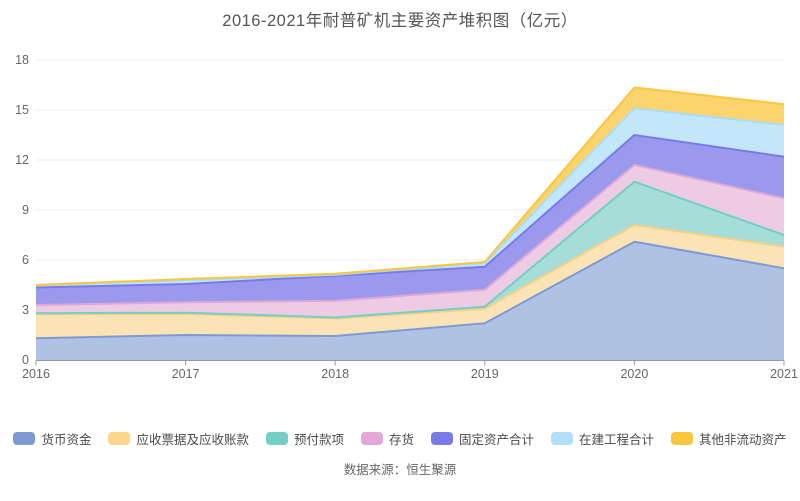 The height and width of the screenshot is (501, 800). What do you see at coordinates (497, 440) in the screenshot?
I see `legend-label: 固定资产合计` at bounding box center [497, 440].